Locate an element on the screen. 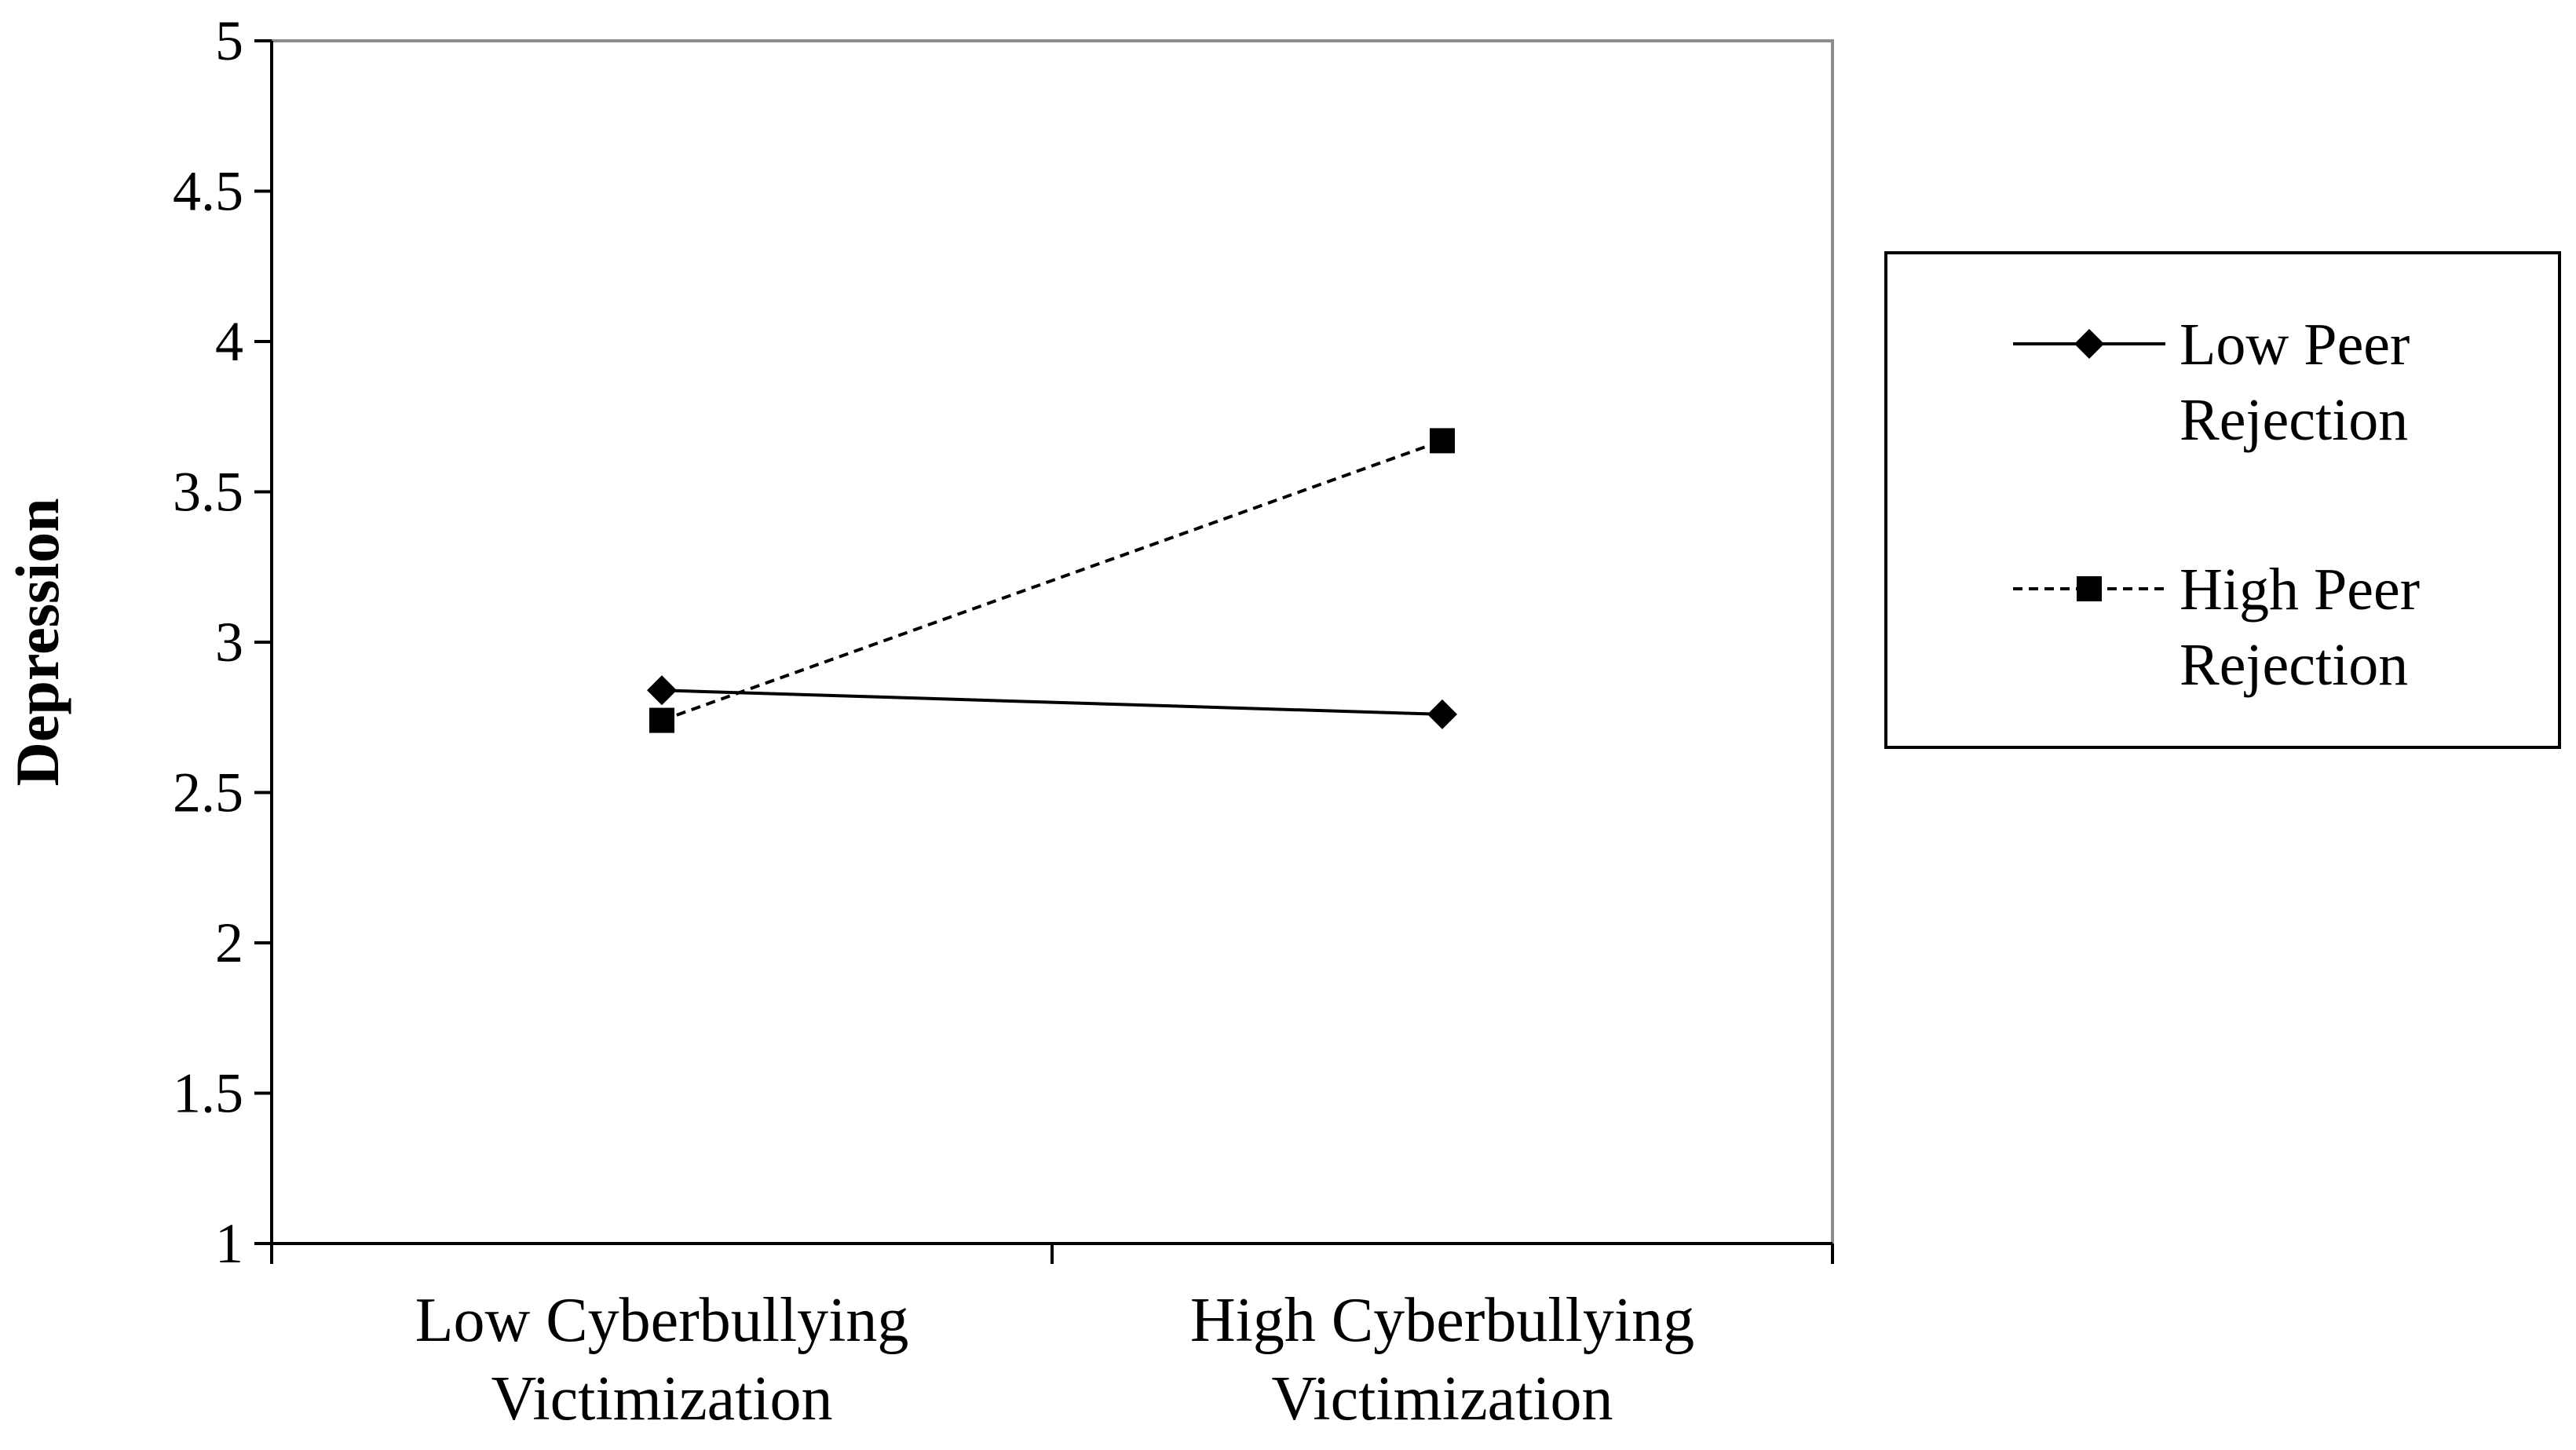 The height and width of the screenshot is (1450, 2576). legend-label: High Peer Rejection is located at coordinates (2300, 627).